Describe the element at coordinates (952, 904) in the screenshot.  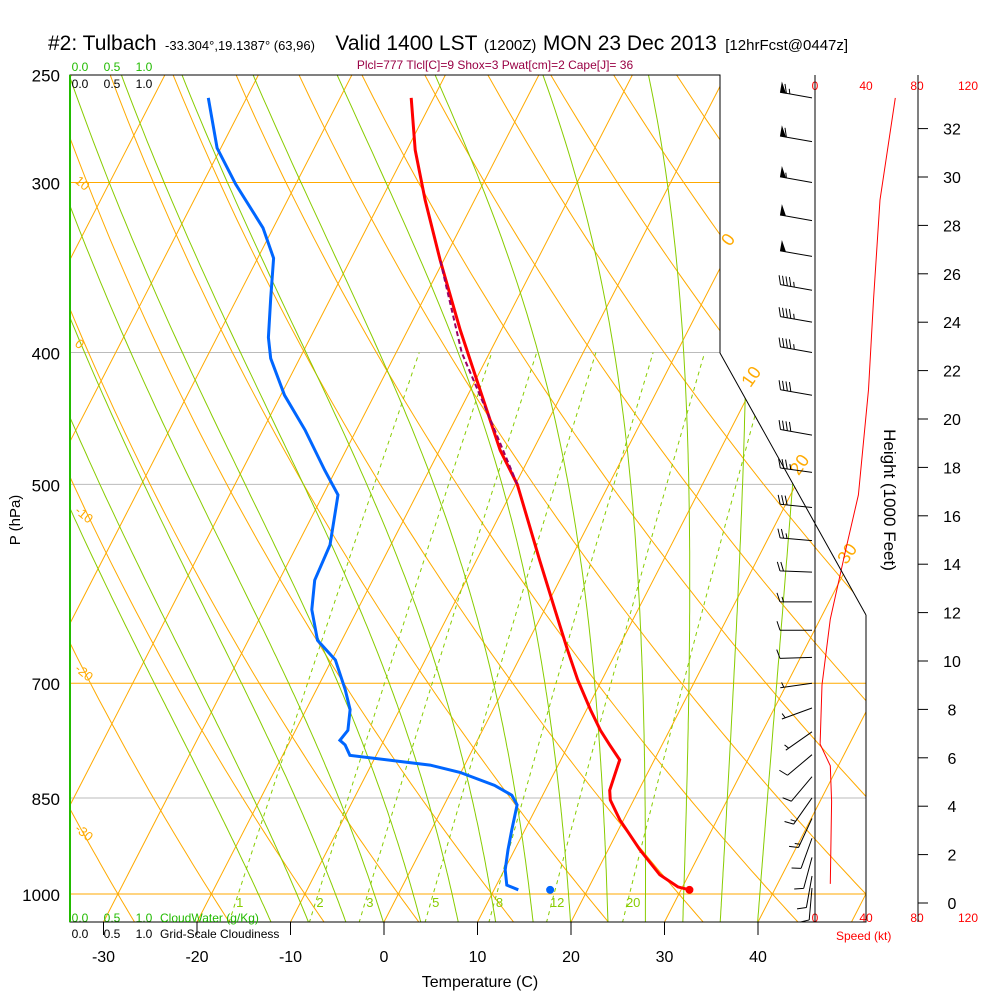
I see `height-tick-label: 0` at that location.